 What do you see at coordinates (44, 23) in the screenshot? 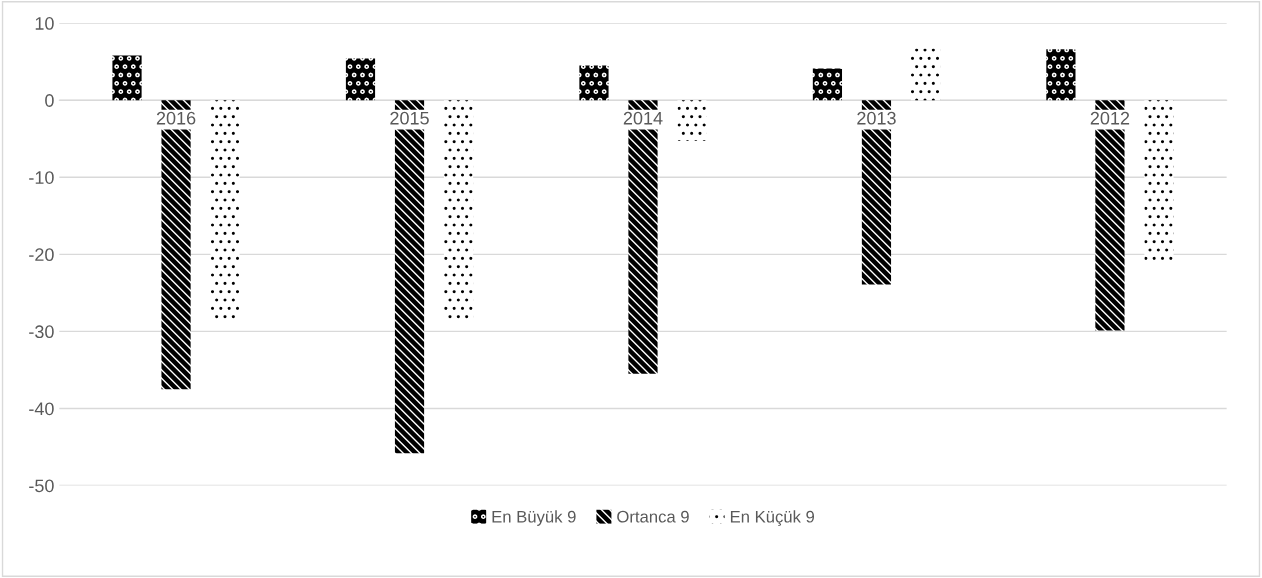
I see `y-tick-label: 10` at bounding box center [44, 23].